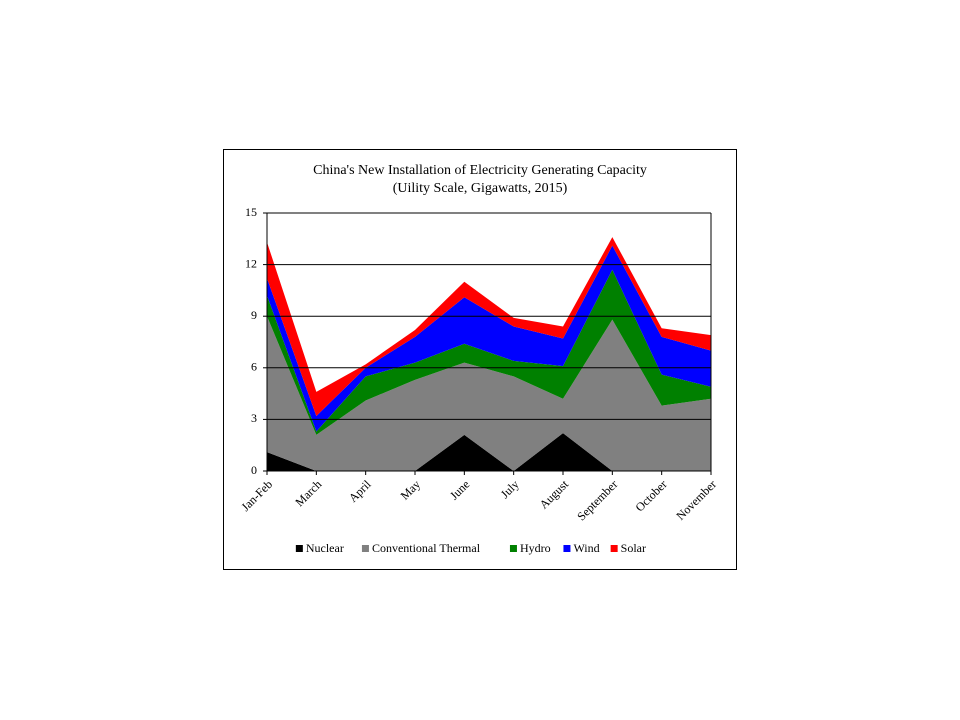 The height and width of the screenshot is (720, 960). Describe the element at coordinates (535, 548) in the screenshot. I see `legend-label: Hydro` at that location.